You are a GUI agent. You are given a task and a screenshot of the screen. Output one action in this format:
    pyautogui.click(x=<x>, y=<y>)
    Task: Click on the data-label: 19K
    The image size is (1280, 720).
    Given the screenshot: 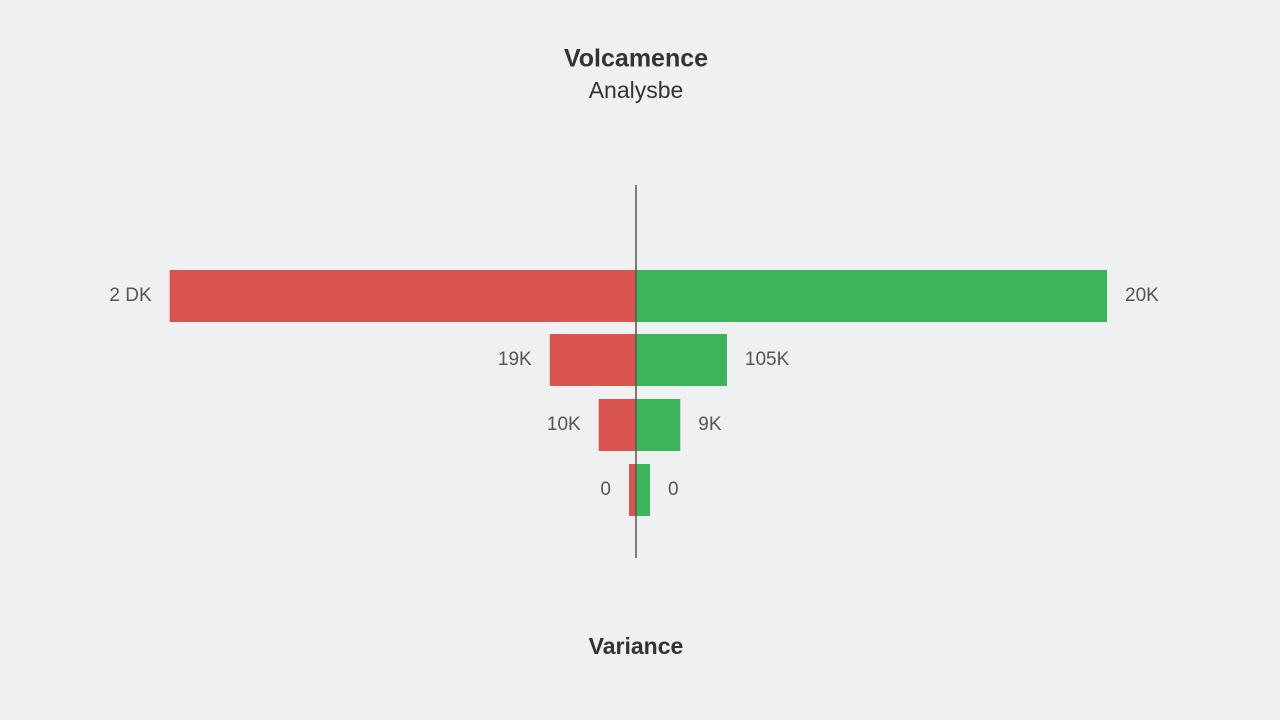 What is the action you would take?
    pyautogui.click(x=515, y=359)
    